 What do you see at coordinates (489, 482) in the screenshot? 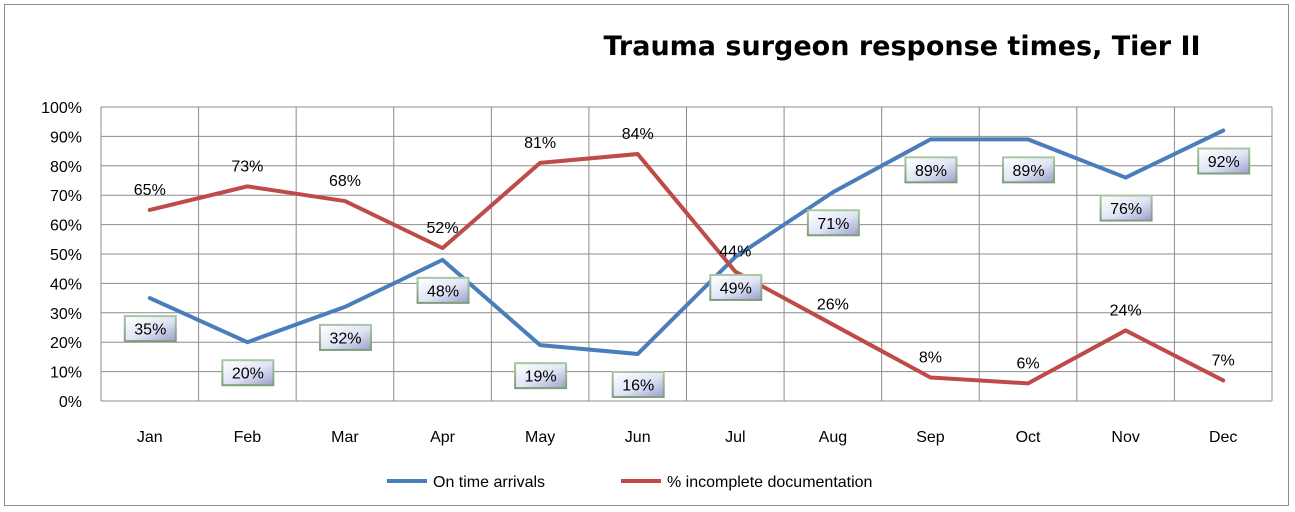
I see `legend-label: On time arrivals` at bounding box center [489, 482].